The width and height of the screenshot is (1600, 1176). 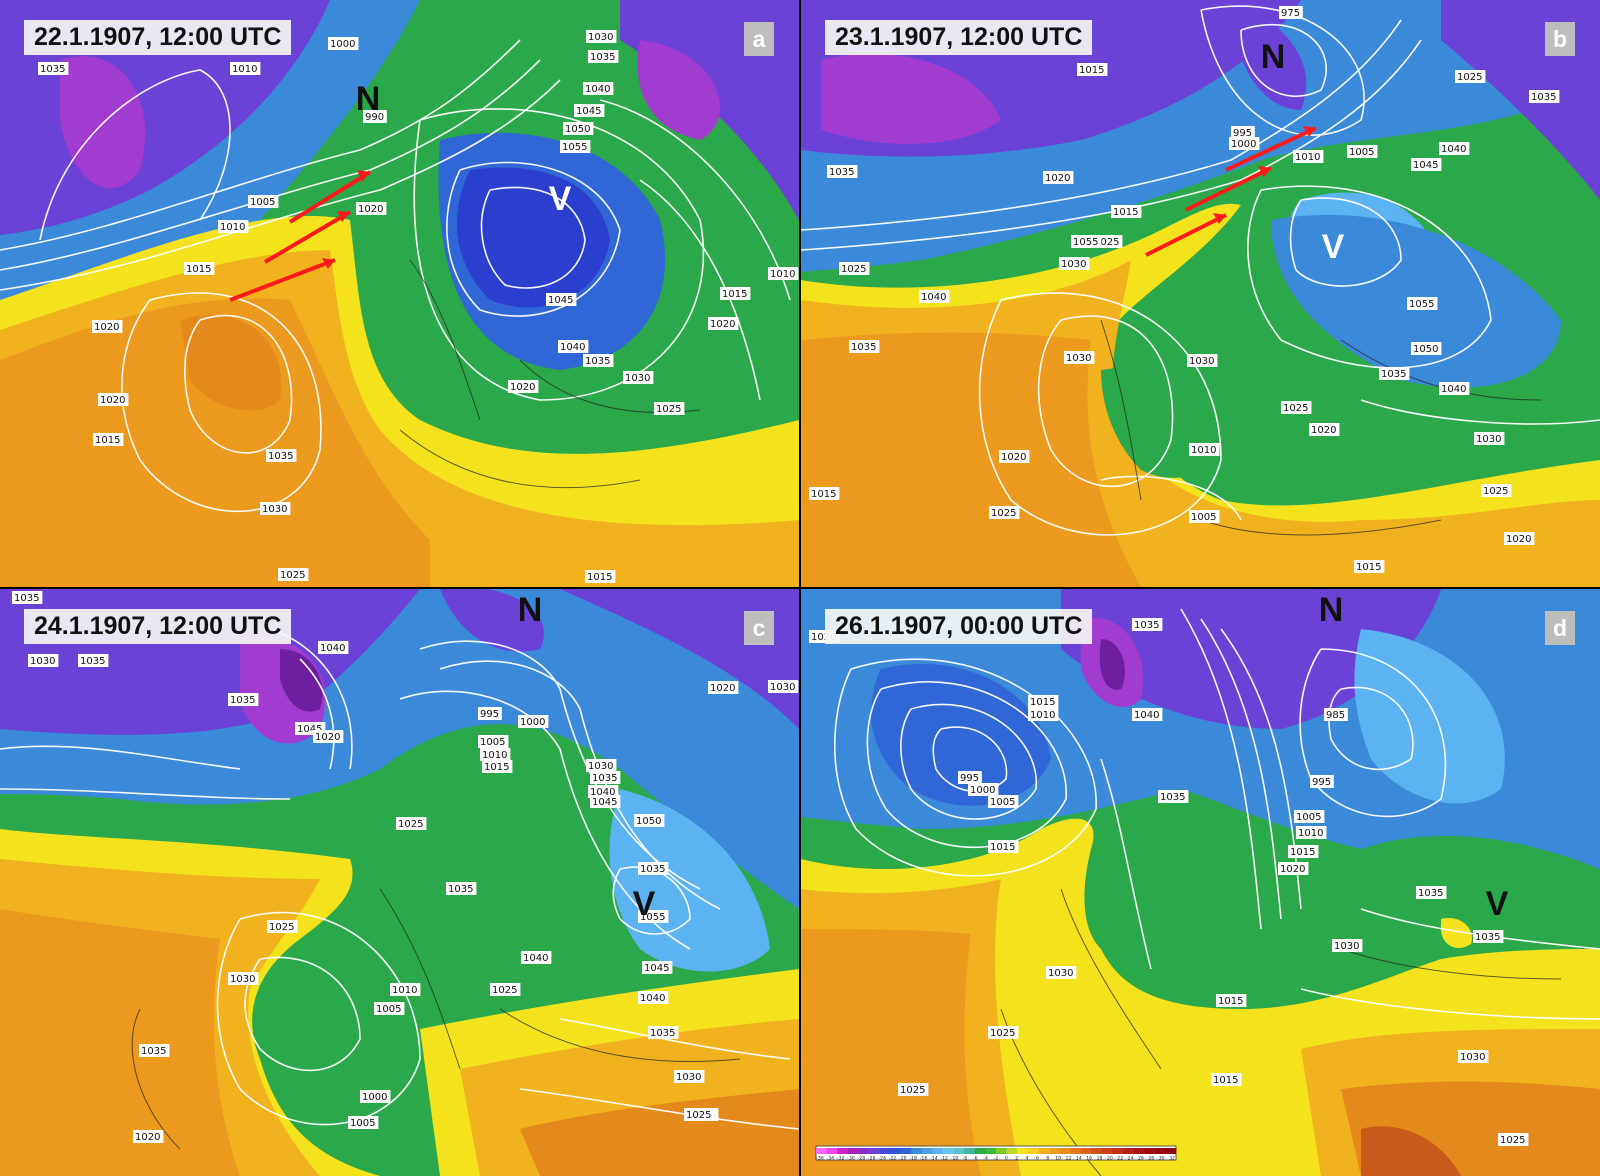 I want to click on isobar-value: 1010, so click(x=232, y=227).